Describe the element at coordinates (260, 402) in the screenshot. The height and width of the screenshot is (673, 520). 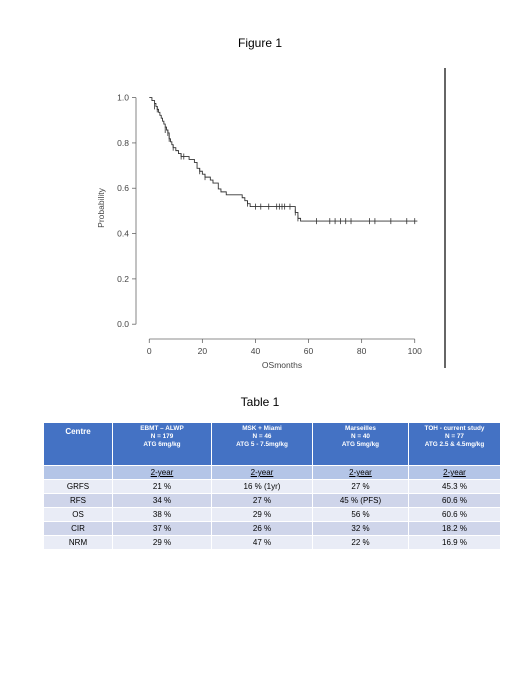
I see `table-title: Table 1` at that location.